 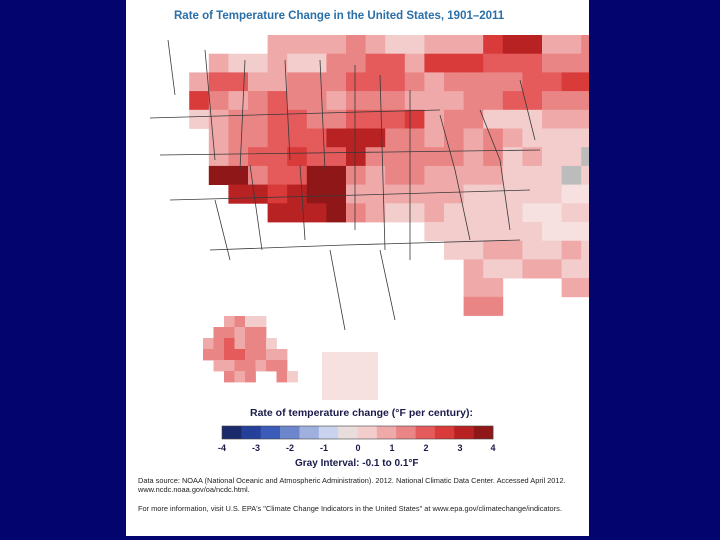 What do you see at coordinates (324, 448) in the screenshot?
I see `legend-tick-label: -1` at bounding box center [324, 448].